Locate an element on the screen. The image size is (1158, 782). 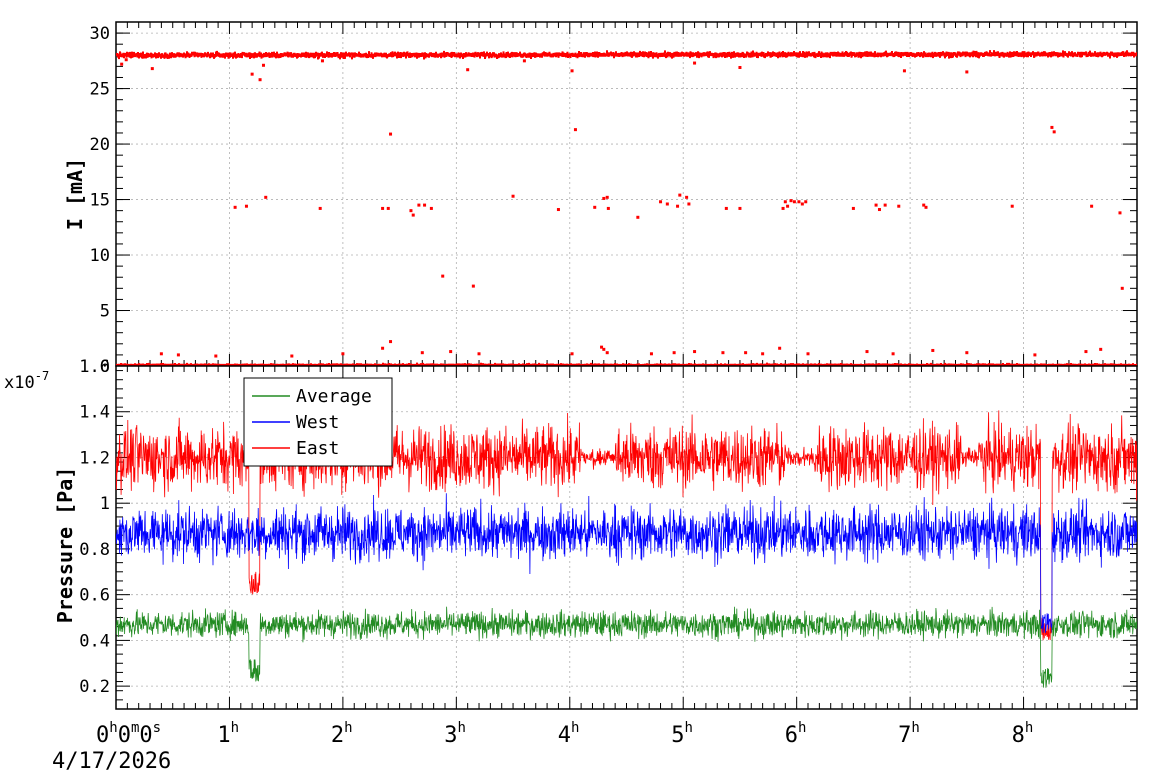
time-axis-label: 3h is located at coordinates (455, 734).